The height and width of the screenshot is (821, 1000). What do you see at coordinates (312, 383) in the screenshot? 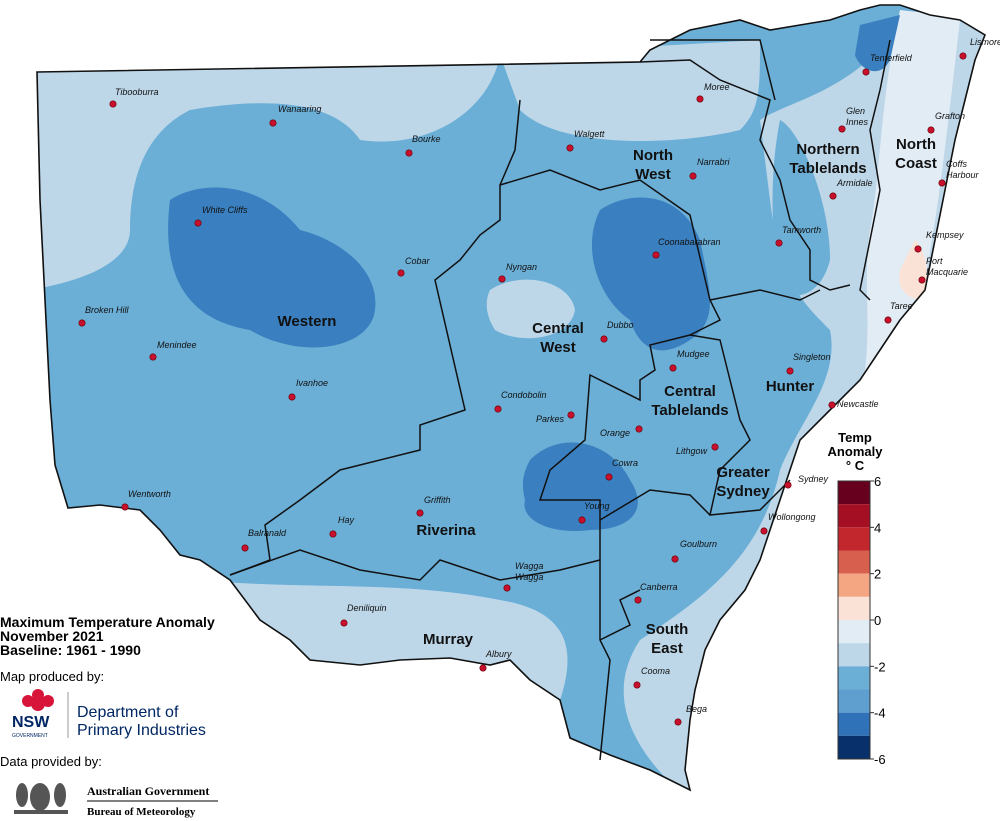
I see `town-label: Ivanhoe` at bounding box center [312, 383].